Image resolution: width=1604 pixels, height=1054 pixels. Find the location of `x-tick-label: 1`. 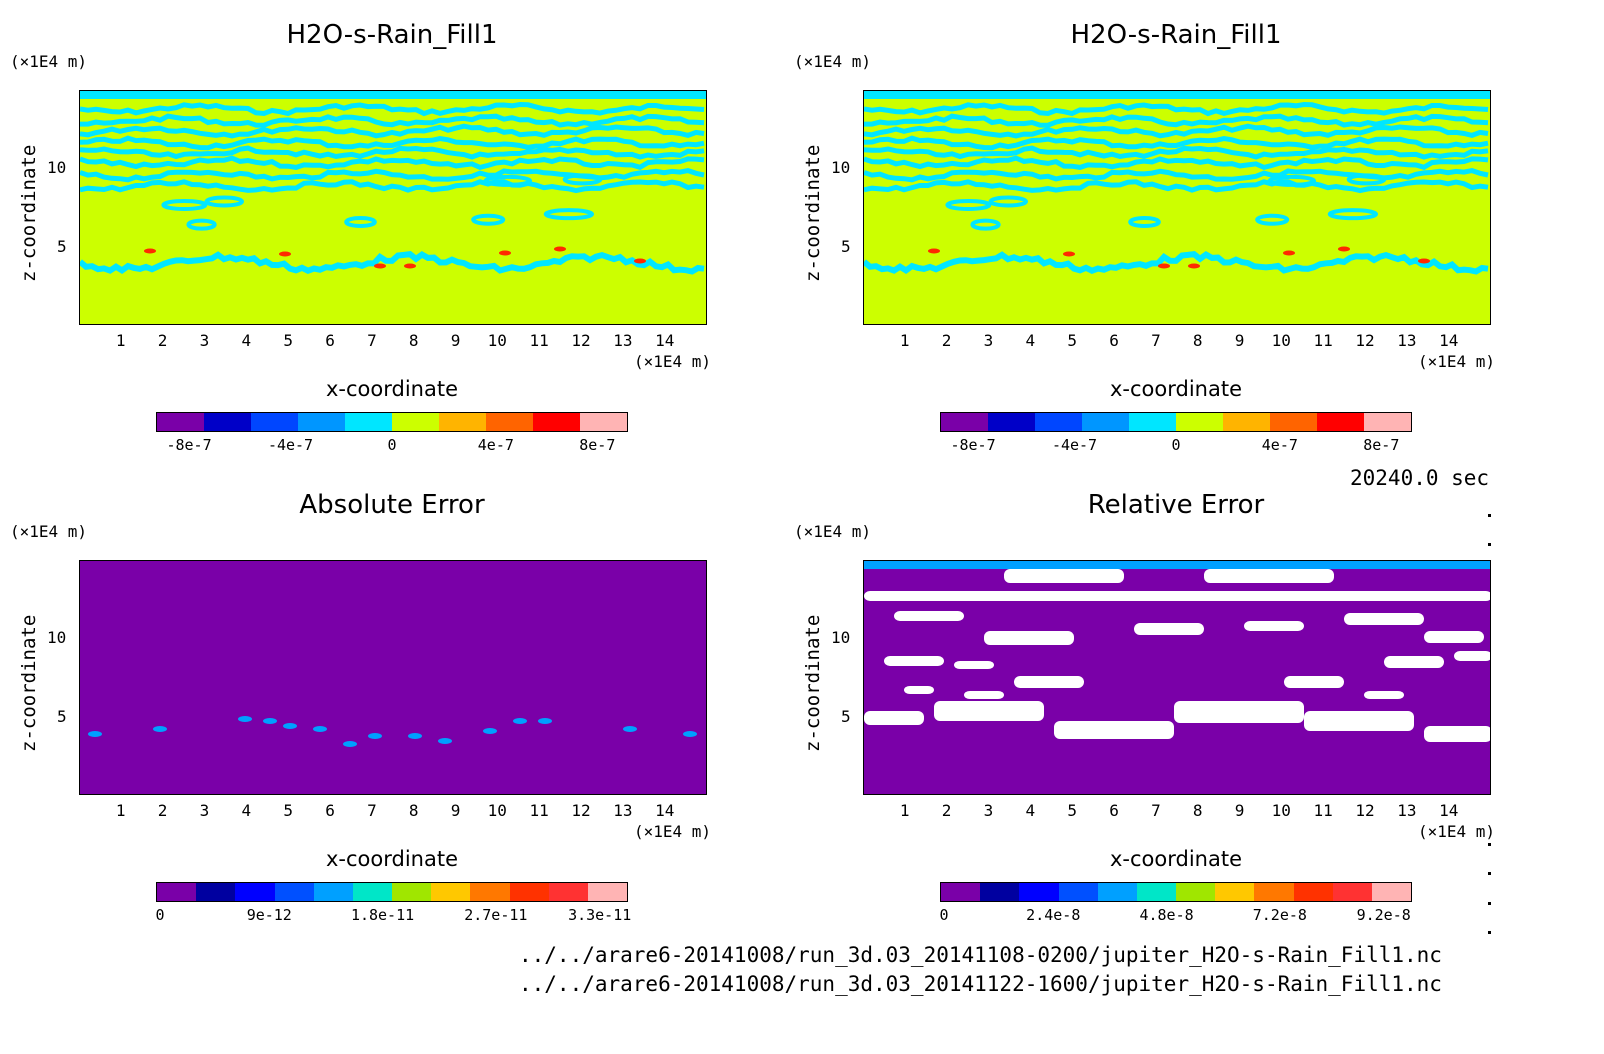

x-tick-label: 1 is located at coordinates (904, 810).